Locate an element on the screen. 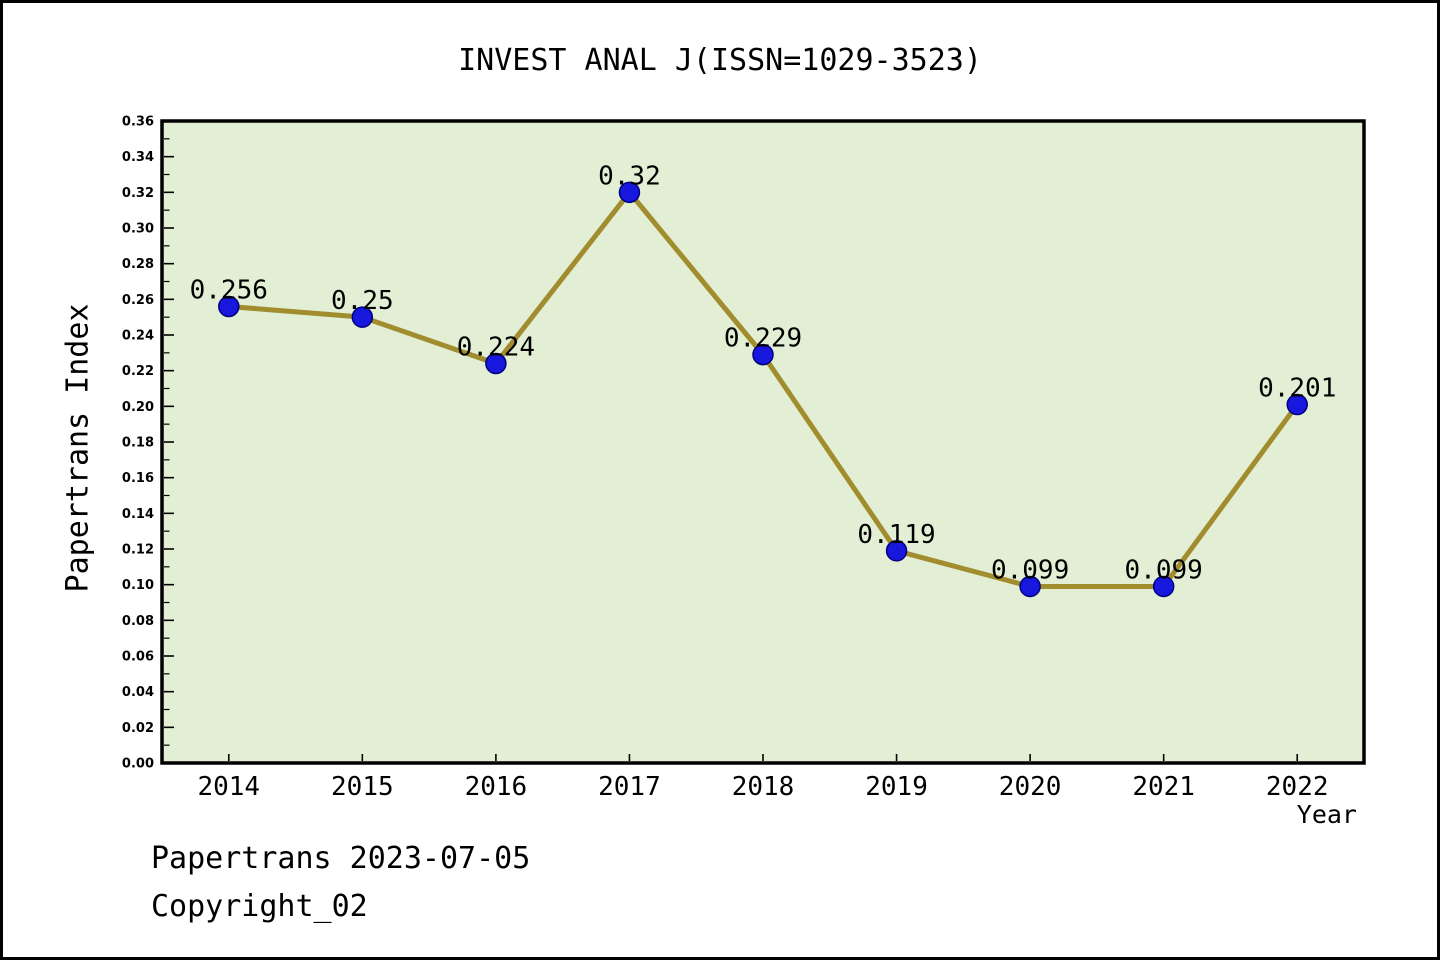  y-tick-label: 0.18 is located at coordinates (138, 443).